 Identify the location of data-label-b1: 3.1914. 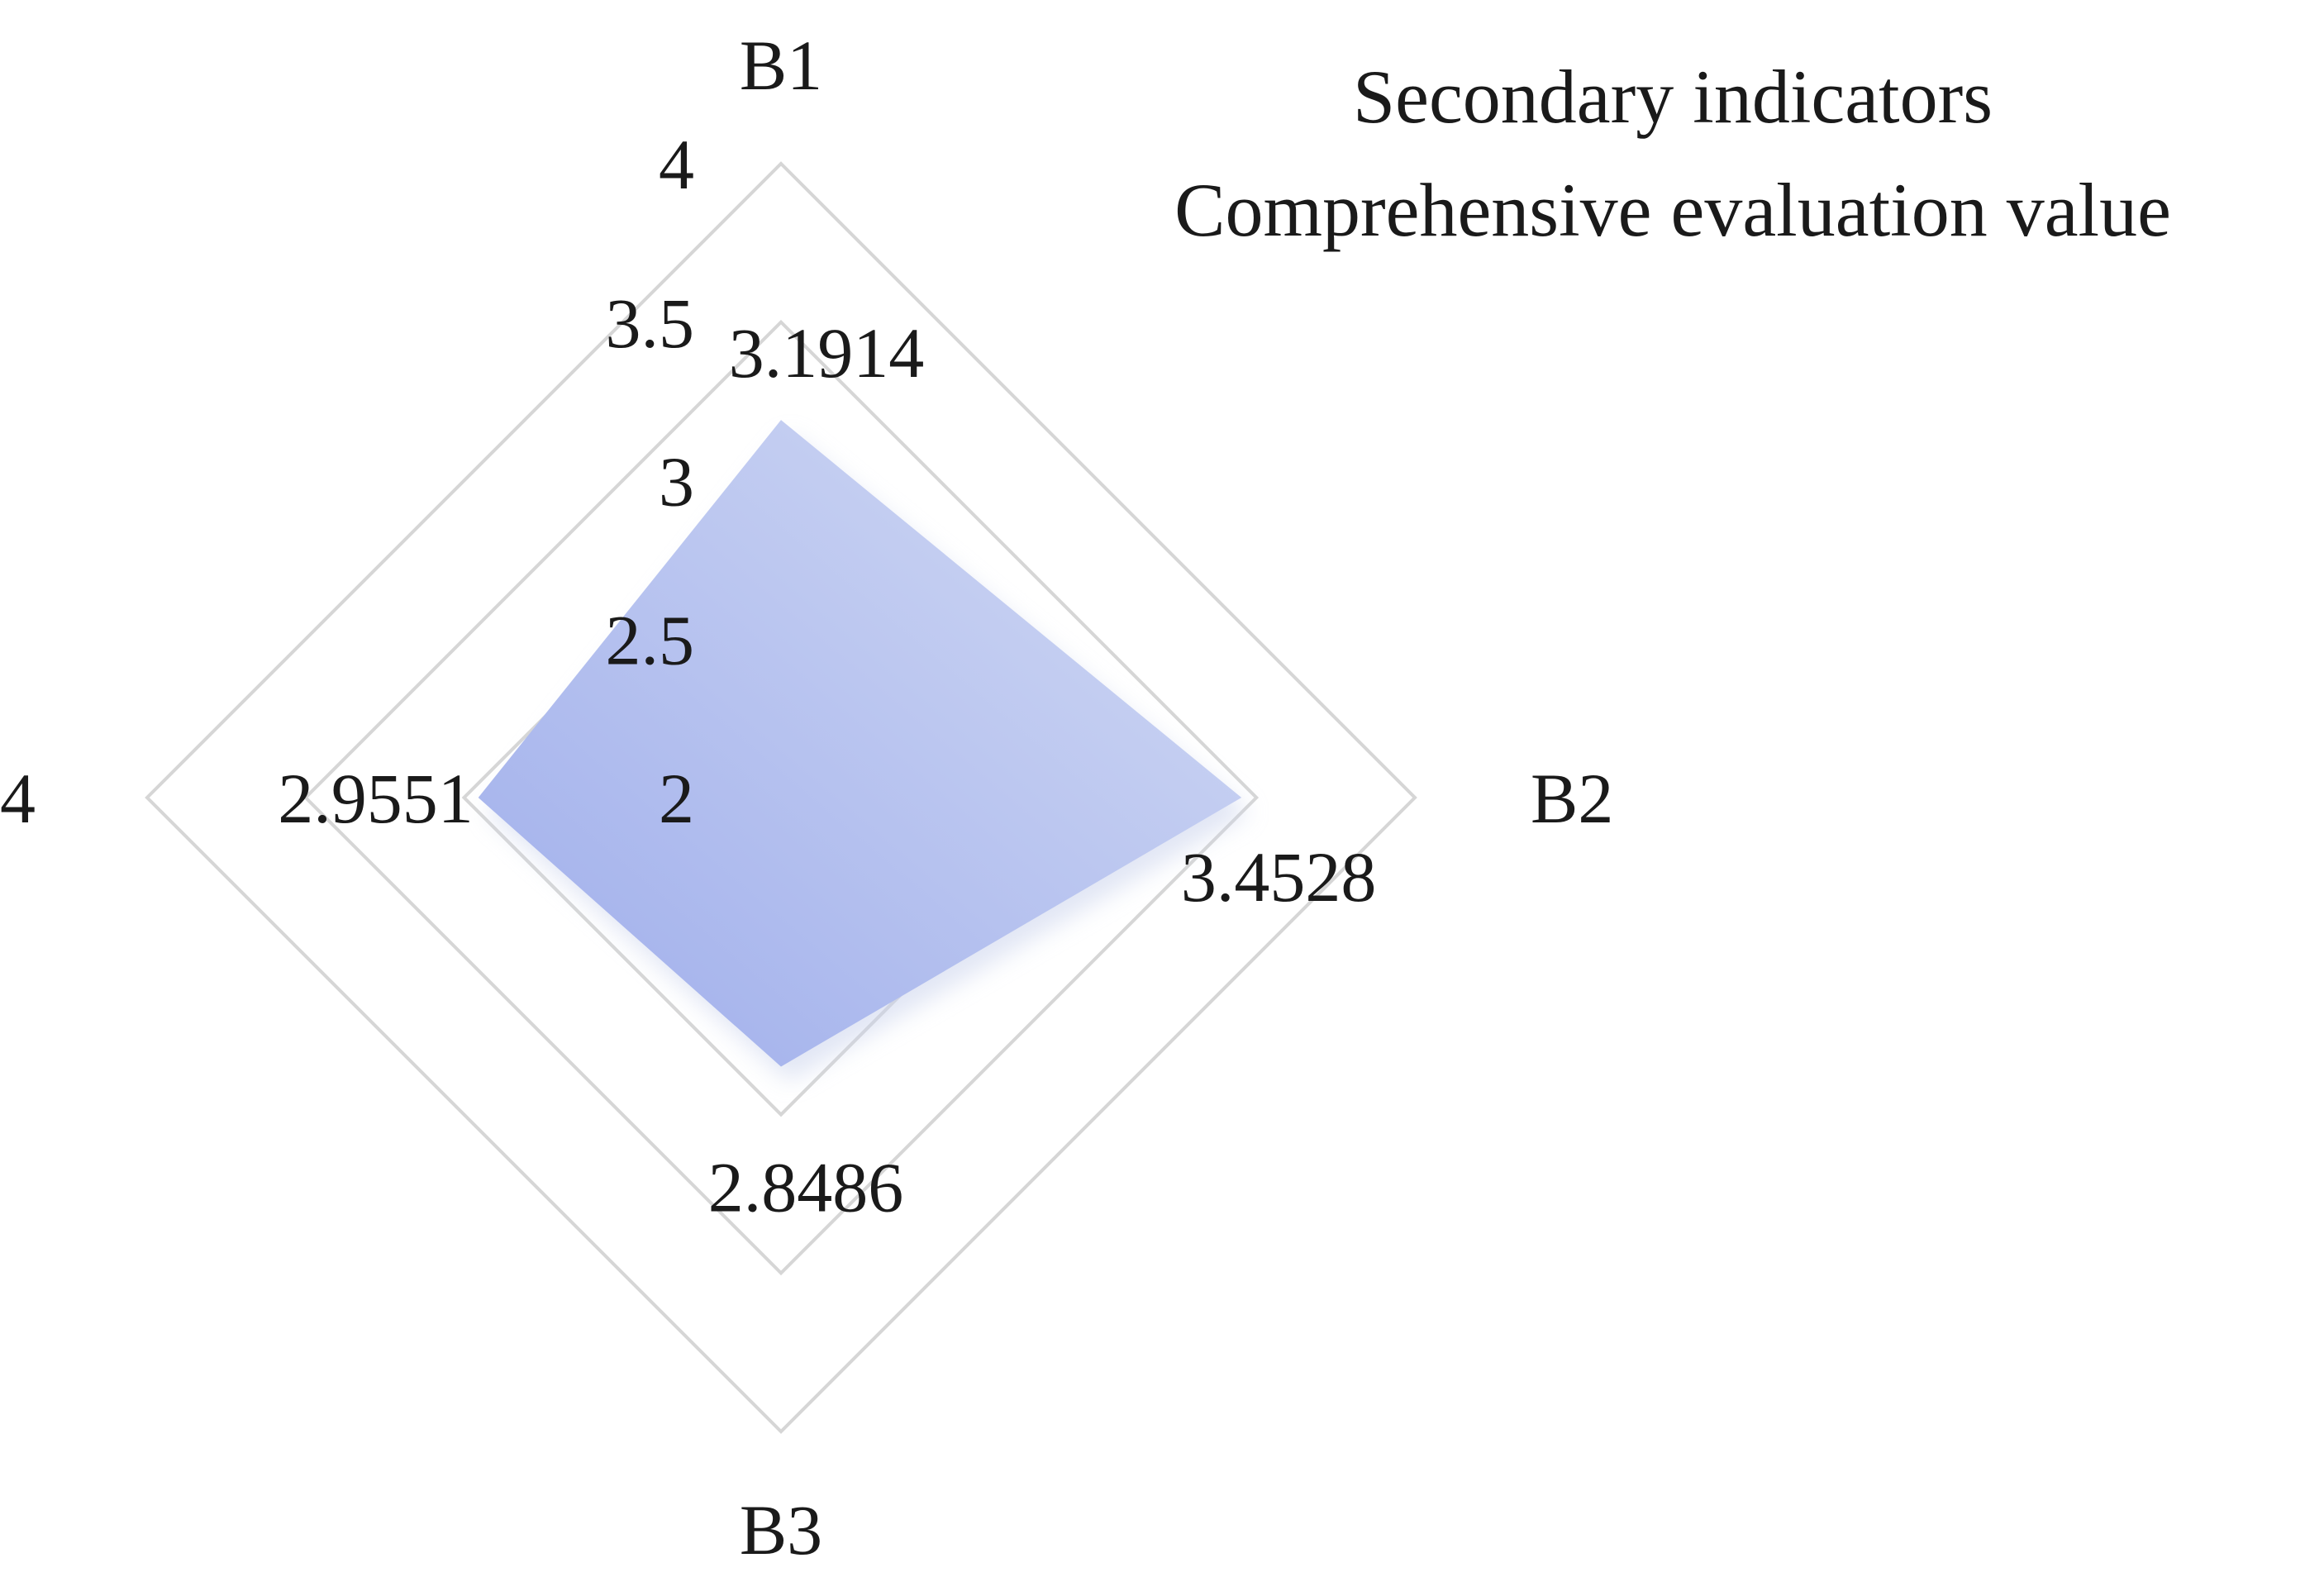
(827, 353).